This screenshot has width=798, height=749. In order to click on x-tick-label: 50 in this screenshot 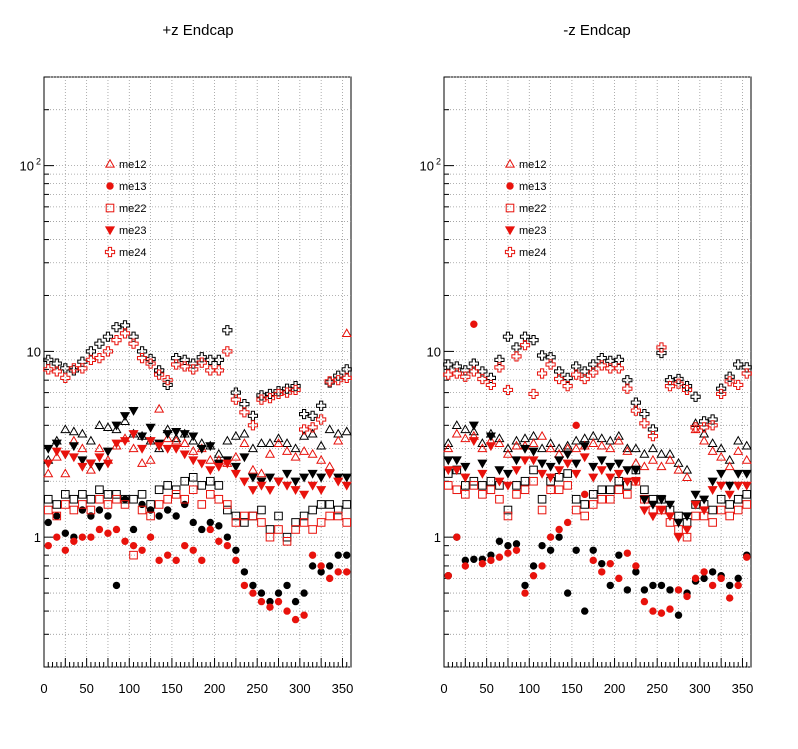, I will do `click(486, 688)`.